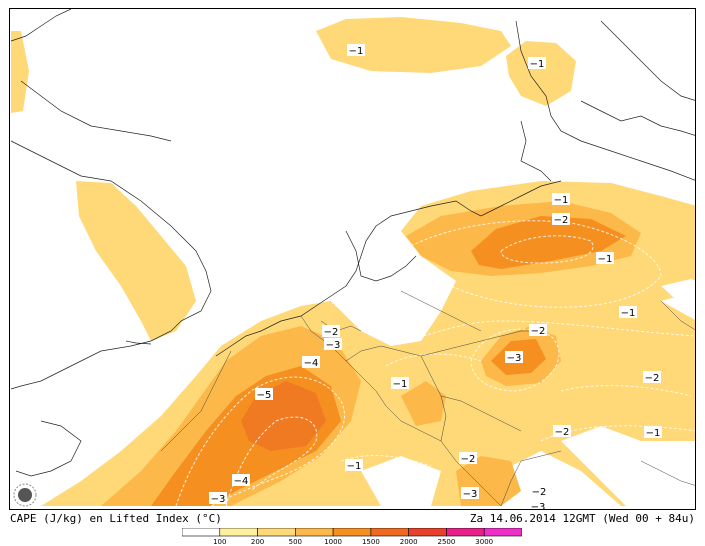 Image resolution: width=705 pixels, height=546 pixels. Describe the element at coordinates (371, 542) in the screenshot. I see `colorbar-tick-label: 1500` at that location.